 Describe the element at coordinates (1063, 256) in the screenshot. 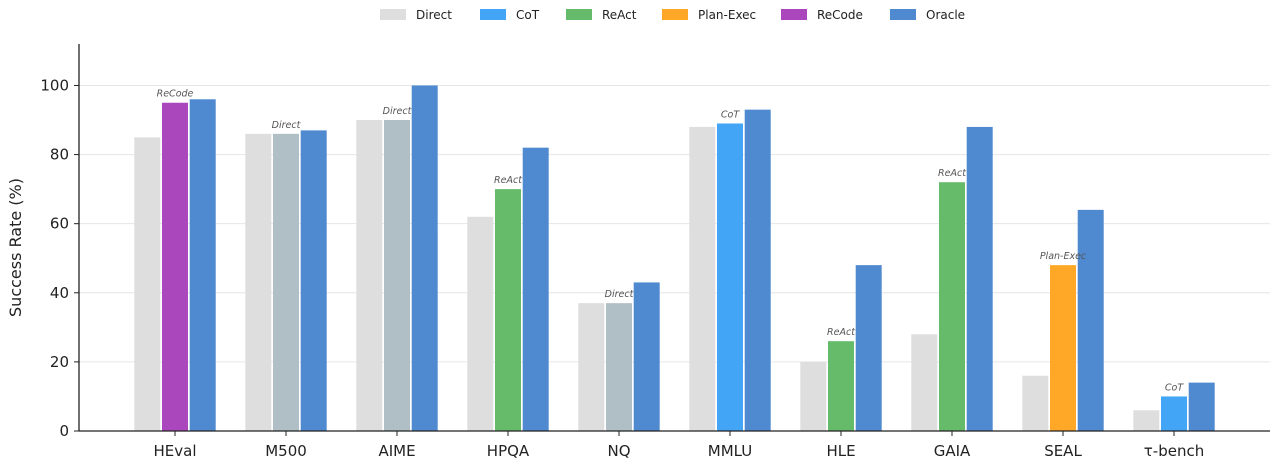

I see `best-method-annotation: Plan-Exec` at that location.